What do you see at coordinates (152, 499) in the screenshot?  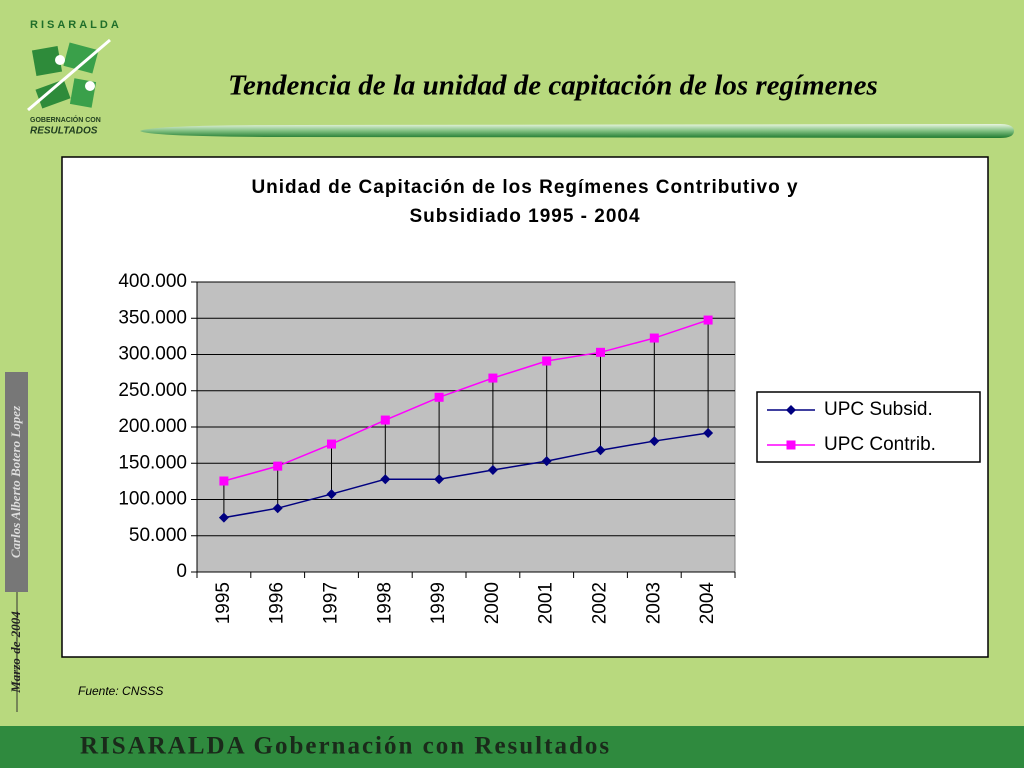 I see `y-tick-label: 100.000` at bounding box center [152, 499].